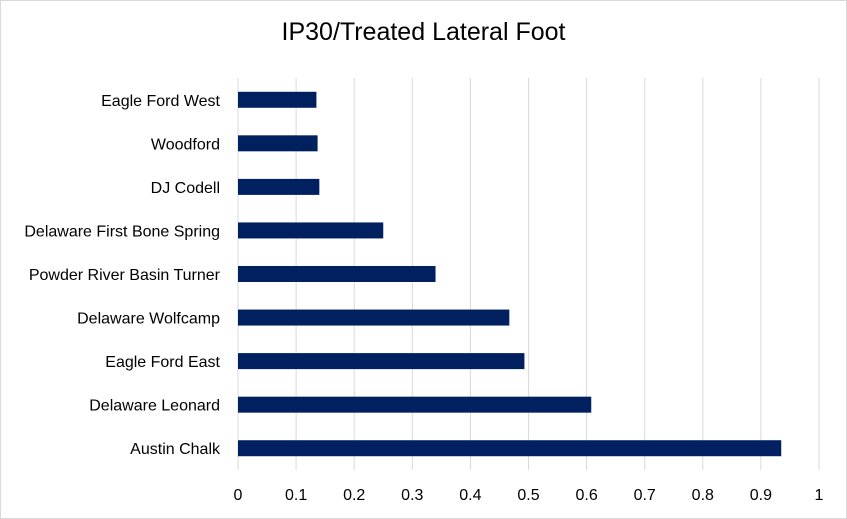  I want to click on category-label: Woodford, so click(185, 144).